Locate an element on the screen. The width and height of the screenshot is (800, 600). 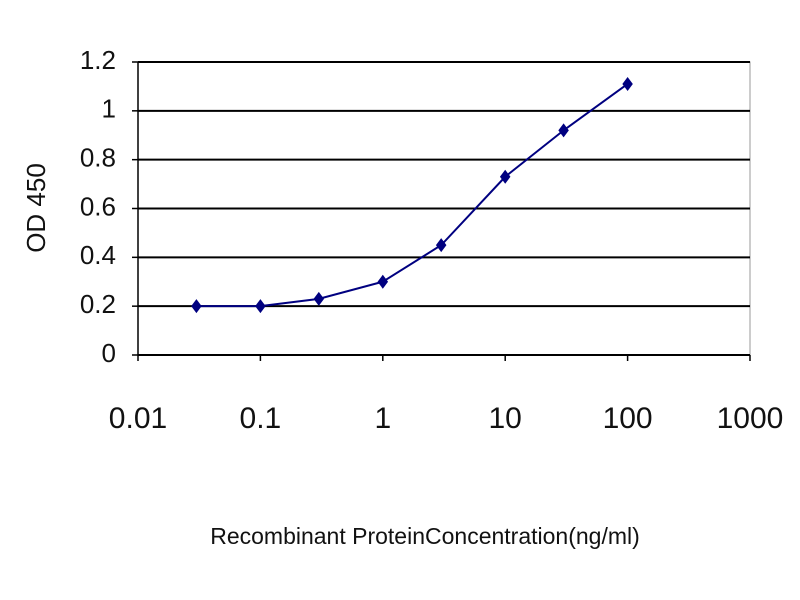
x-tick-label: 1000 is located at coordinates (750, 418).